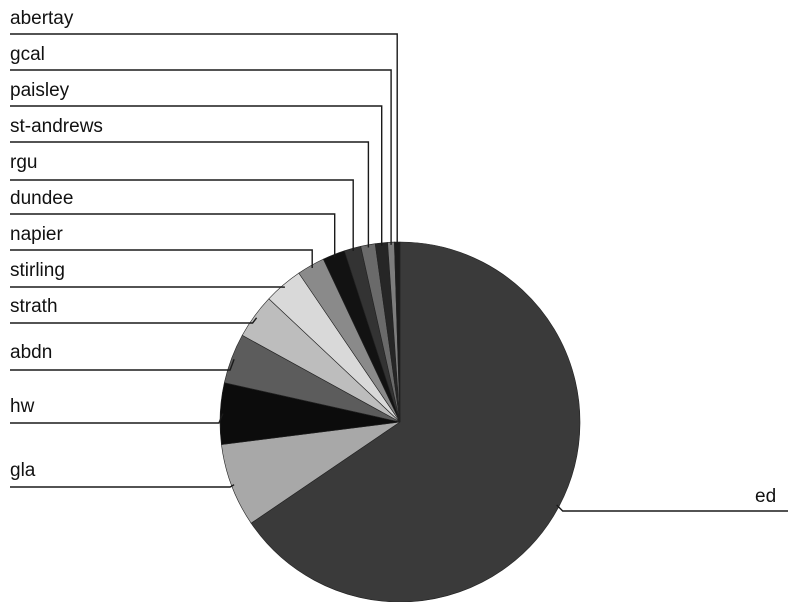 This screenshot has width=791, height=602. I want to click on slice-label-abertay: abertay, so click(42, 18).